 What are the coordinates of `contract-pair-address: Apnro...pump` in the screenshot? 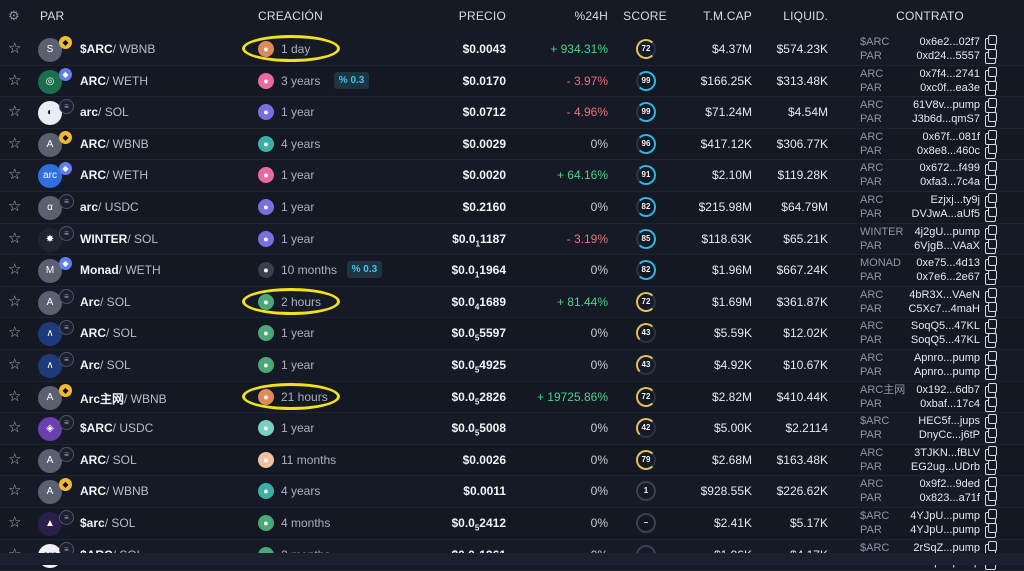 It's located at (947, 372).